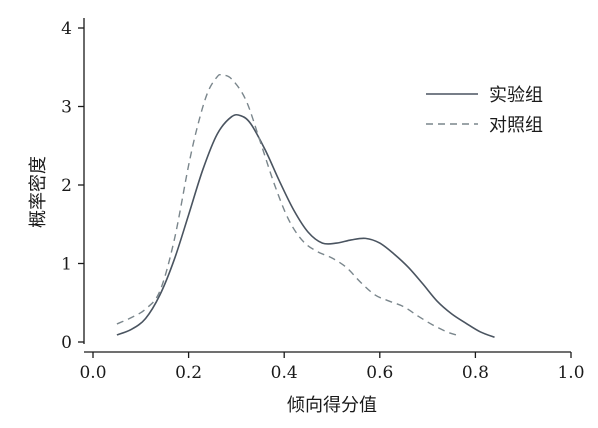 The height and width of the screenshot is (428, 598). Describe the element at coordinates (66, 108) in the screenshot. I see `y-tick-label: 3` at that location.